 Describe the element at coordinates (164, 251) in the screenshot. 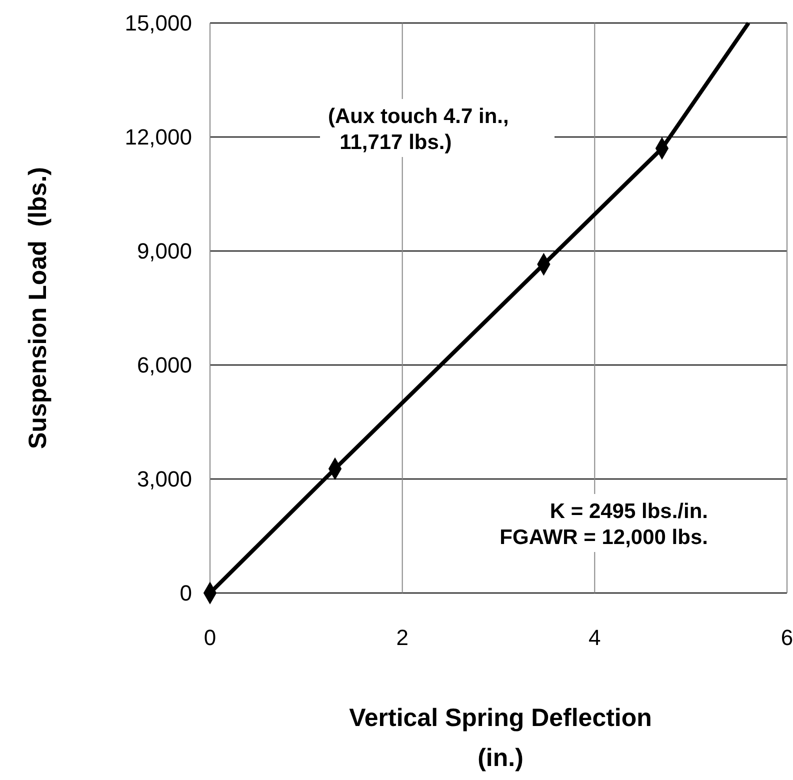

I see `y-tick-label: 9,000` at that location.